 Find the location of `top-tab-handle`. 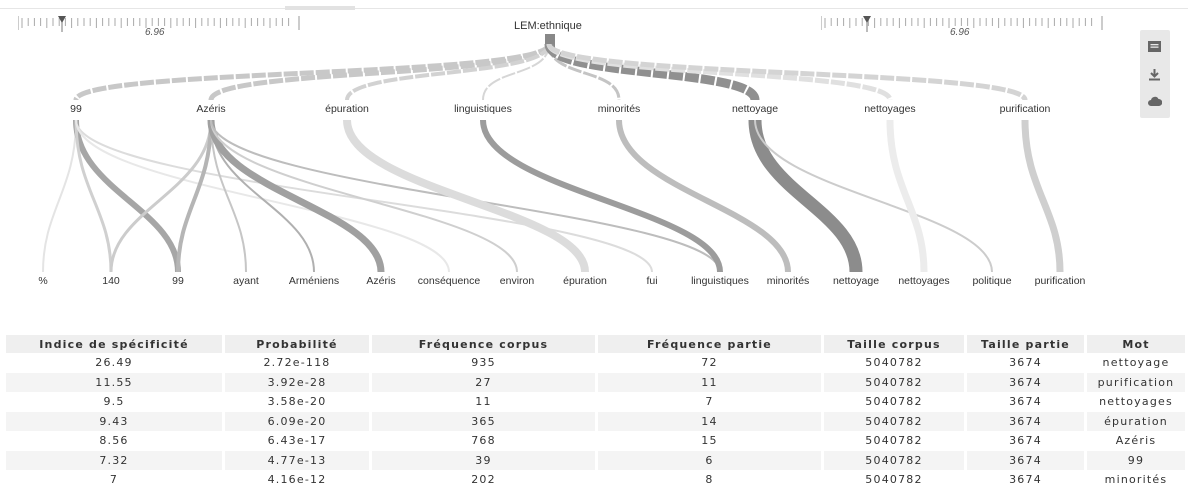

top-tab-handle is located at coordinates (320, 8).